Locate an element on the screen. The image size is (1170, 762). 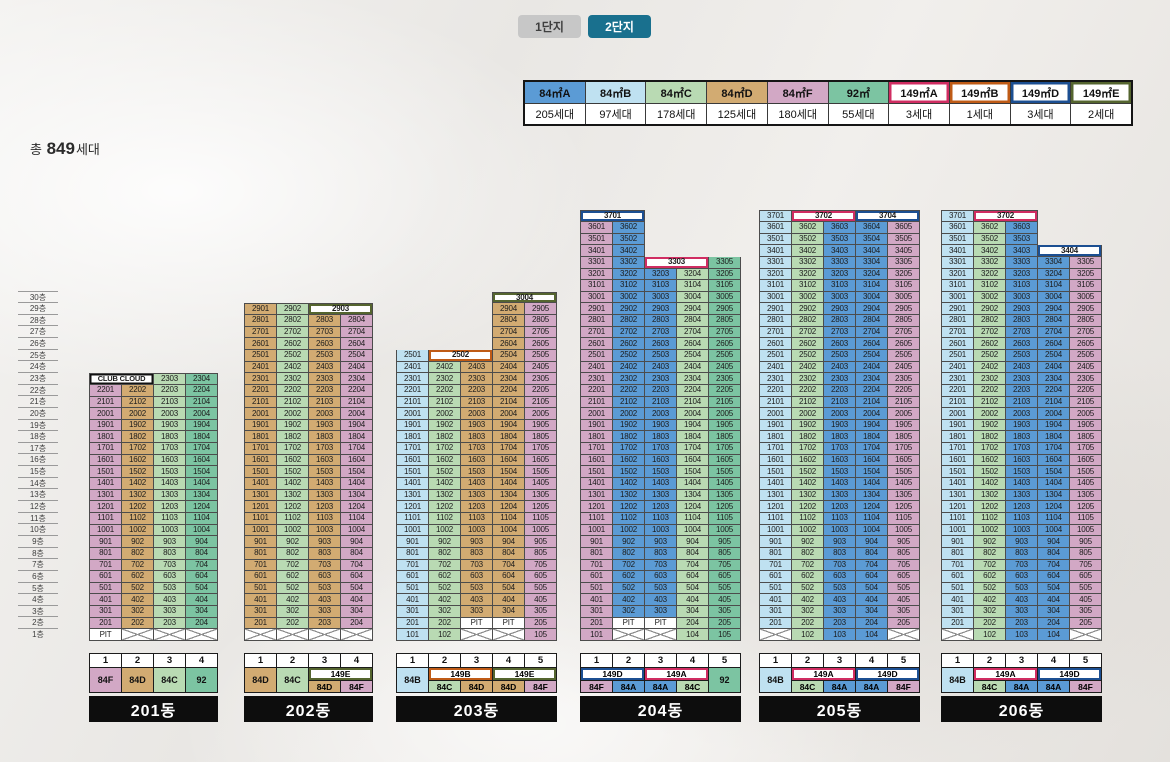
unit-cell: 1403 is located at coordinates (476, 484).